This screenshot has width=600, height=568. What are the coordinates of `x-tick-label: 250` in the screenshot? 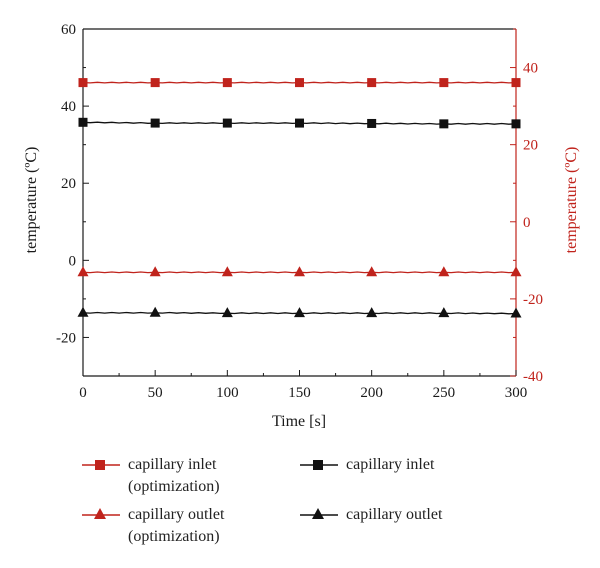 It's located at (444, 393).